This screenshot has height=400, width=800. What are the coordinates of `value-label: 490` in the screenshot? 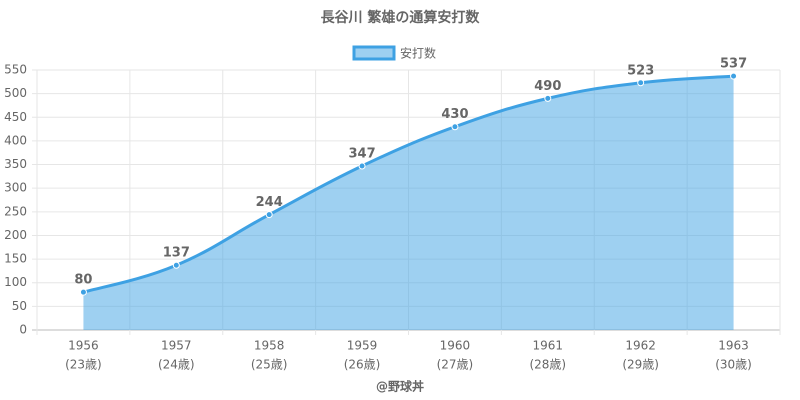 It's located at (547, 86).